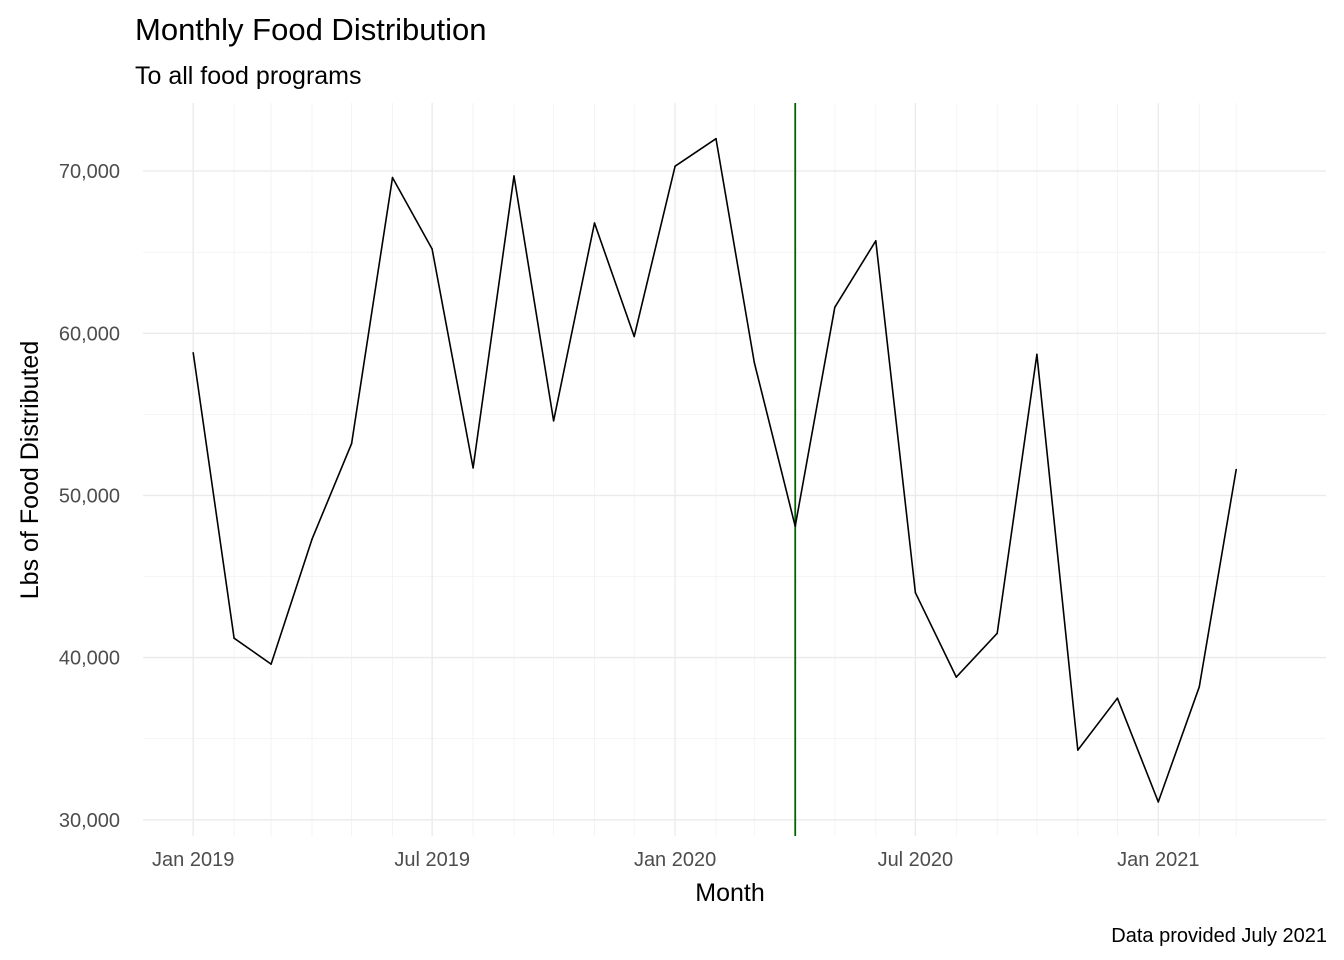  I want to click on y-tick-label: 30,000, so click(89, 821).